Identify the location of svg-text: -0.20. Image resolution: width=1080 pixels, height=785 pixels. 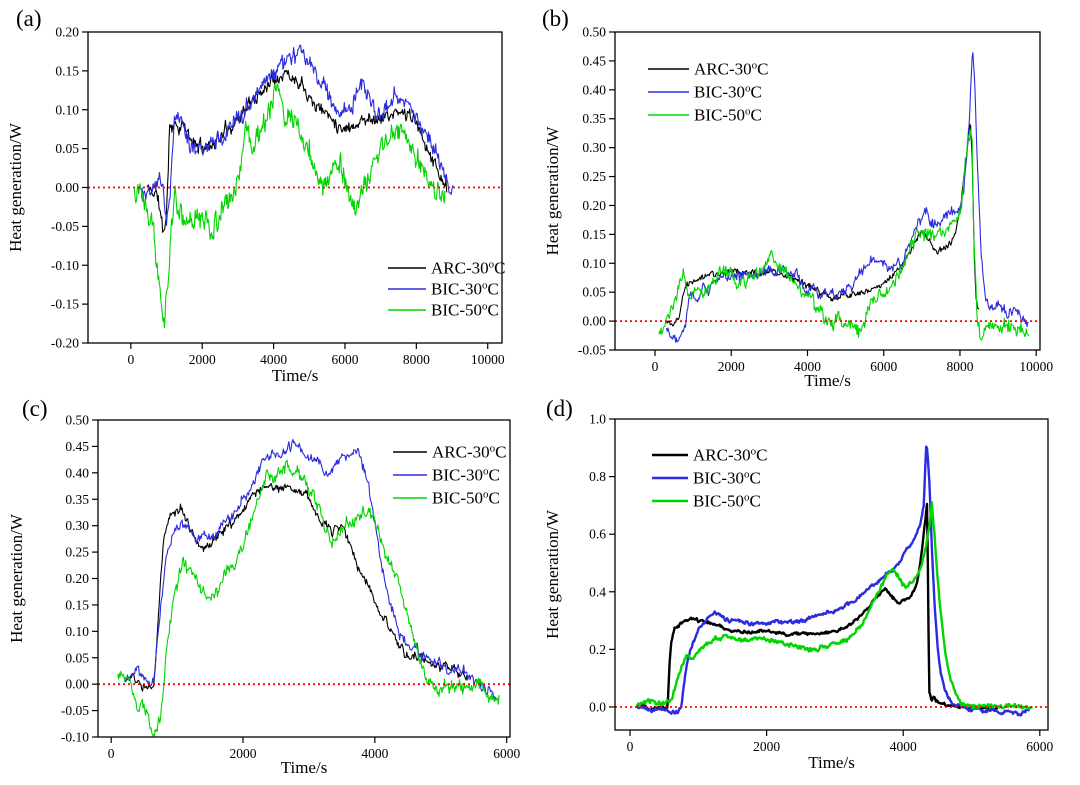
(65, 343).